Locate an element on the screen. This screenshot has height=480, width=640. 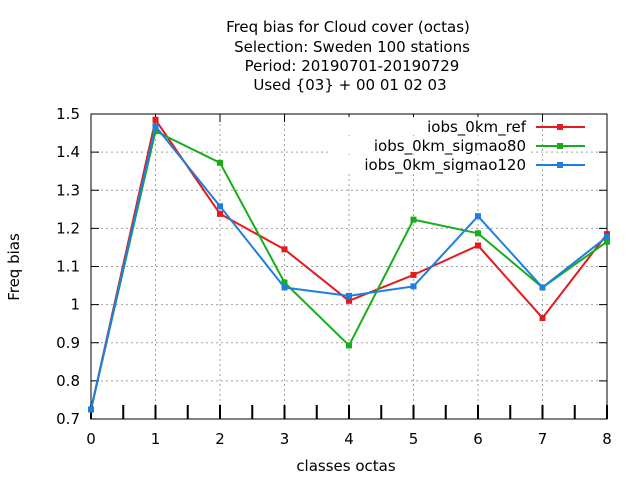
y-tick-label: 1.4 is located at coordinates (68, 152).